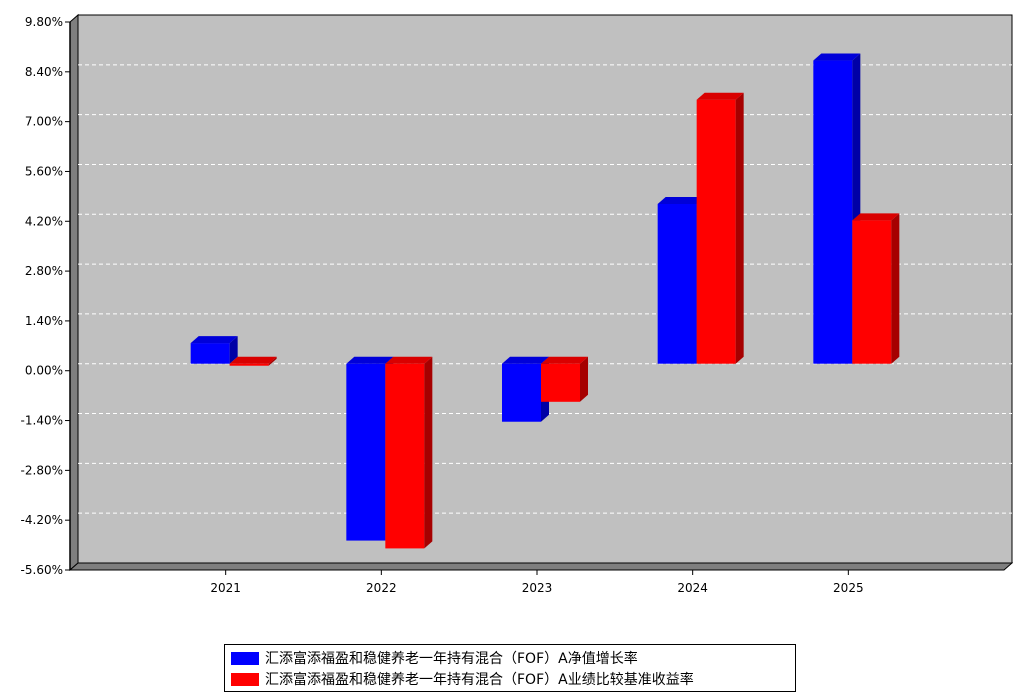  What do you see at coordinates (44, 22) in the screenshot?
I see `y-tick-label: 9.80%` at bounding box center [44, 22].